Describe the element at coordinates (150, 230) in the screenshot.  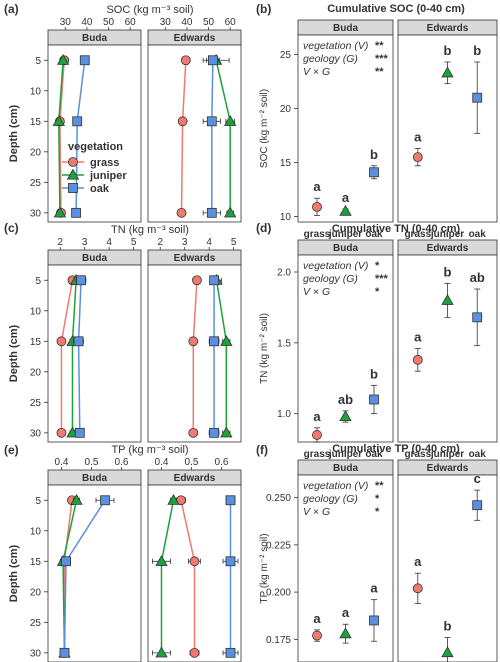
I see `x-axis-title: TN (kg m⁻³ soil)` at that location.